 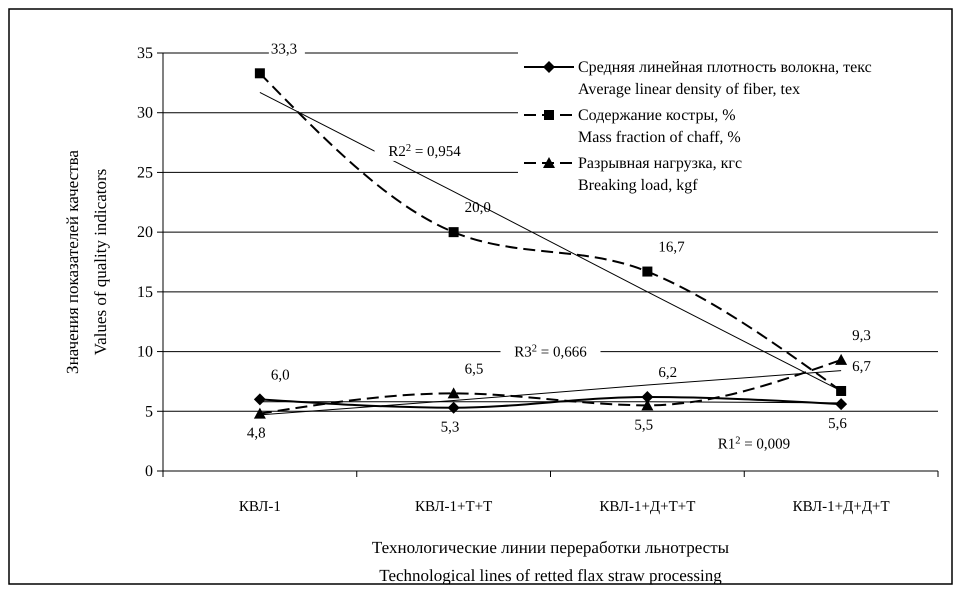 What do you see at coordinates (660, 174) in the screenshot?
I see `legend-label: Разрывная нагрузка, кгс Breaking load, kgf` at bounding box center [660, 174].